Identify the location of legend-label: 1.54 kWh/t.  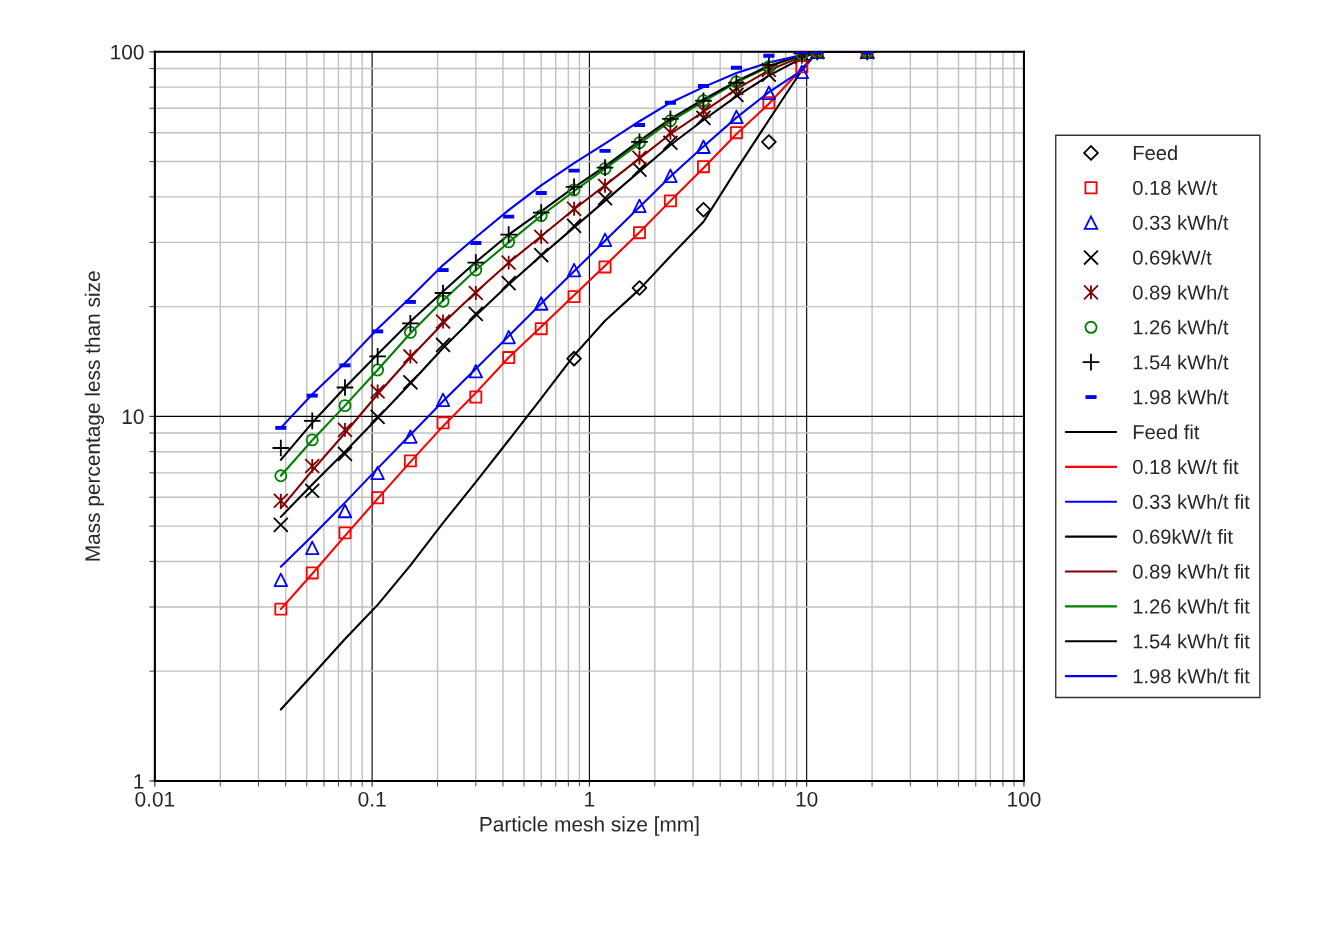
(1181, 362).